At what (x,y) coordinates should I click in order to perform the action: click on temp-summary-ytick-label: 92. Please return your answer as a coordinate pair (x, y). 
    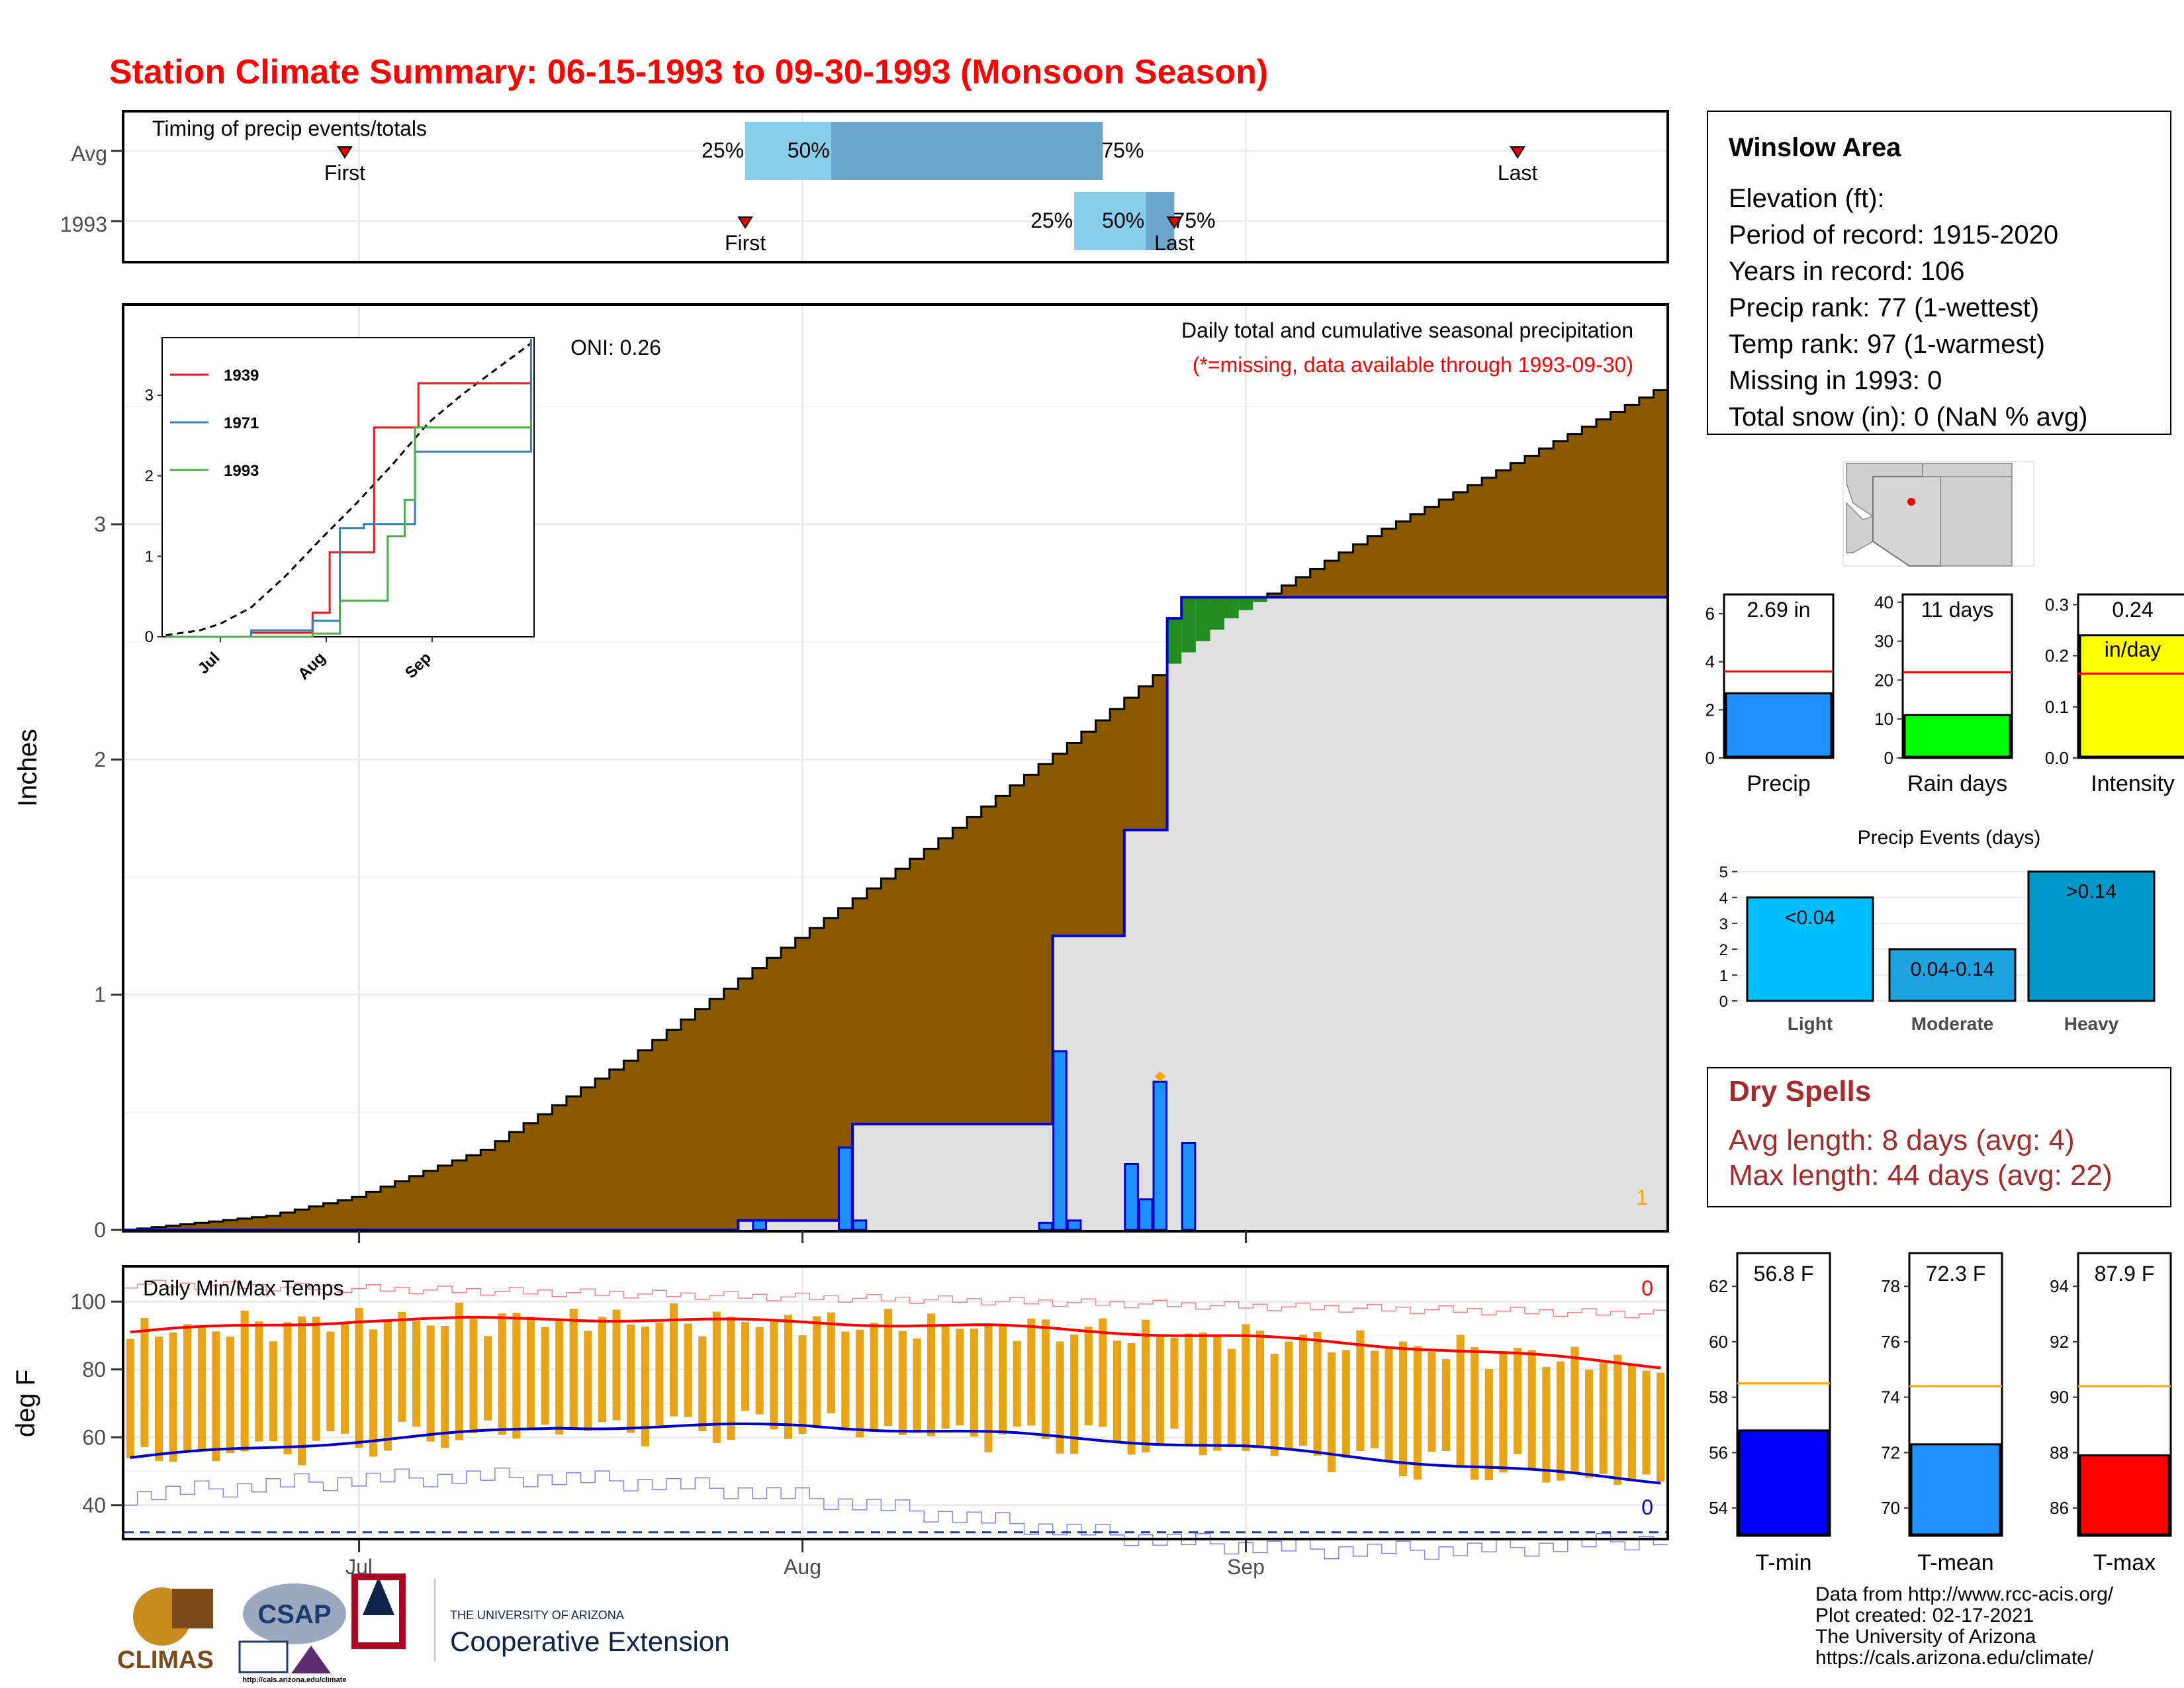
    Looking at the image, I should click on (2059, 1342).